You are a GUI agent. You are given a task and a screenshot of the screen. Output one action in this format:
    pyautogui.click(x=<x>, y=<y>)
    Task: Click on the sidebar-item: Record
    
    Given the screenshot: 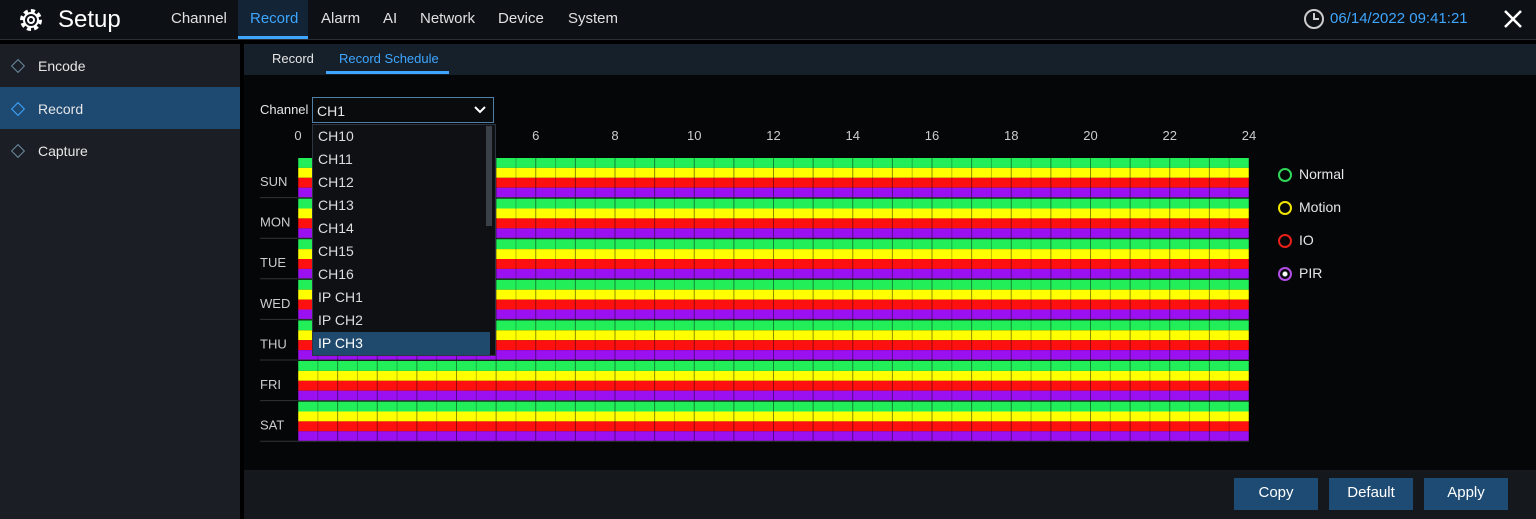 What is the action you would take?
    pyautogui.click(x=61, y=109)
    